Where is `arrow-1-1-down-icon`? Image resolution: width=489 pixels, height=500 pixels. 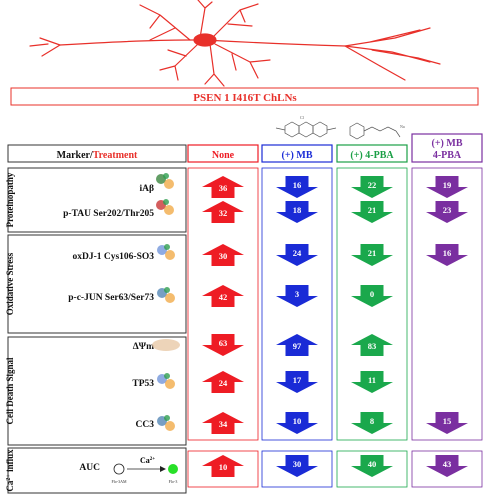
arrow-1-1-down-icon is located at coordinates (297, 212).